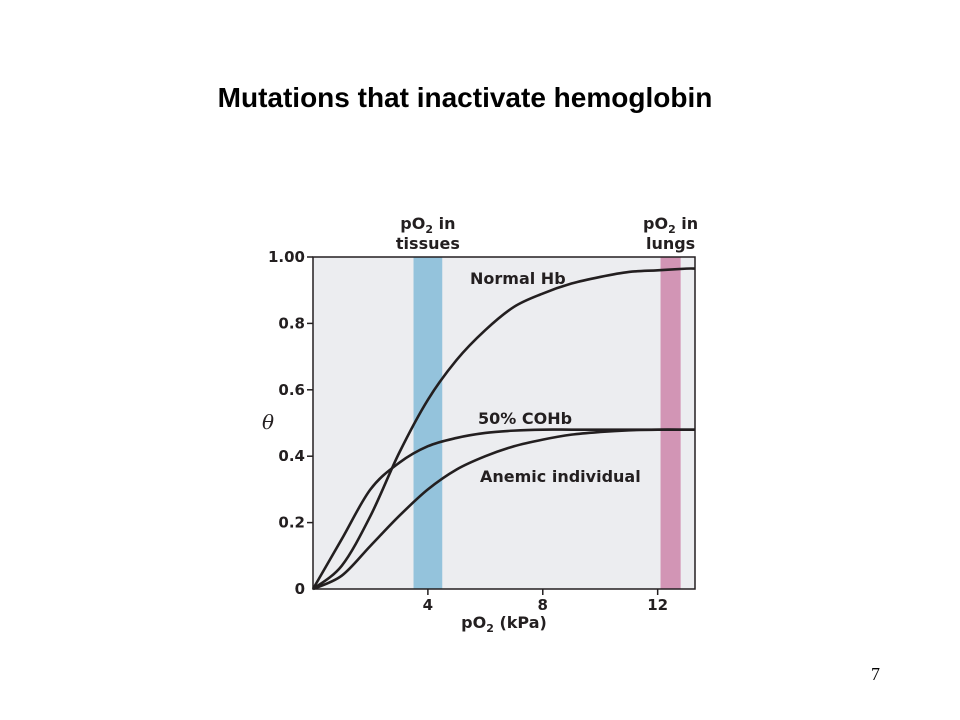 This screenshot has width=960, height=720. Describe the element at coordinates (543, 605) in the screenshot. I see `x-tick-label: 8` at that location.